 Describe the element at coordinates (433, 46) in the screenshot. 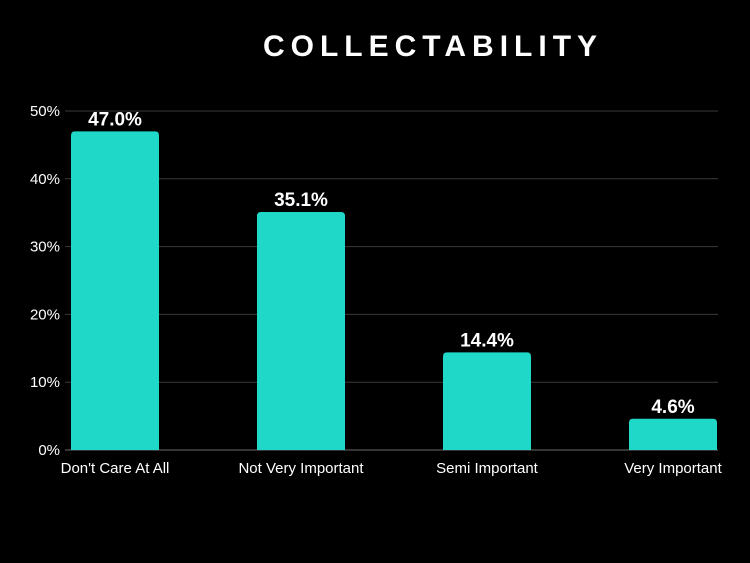

I see `chart-title: COLLECTABILITY` at that location.